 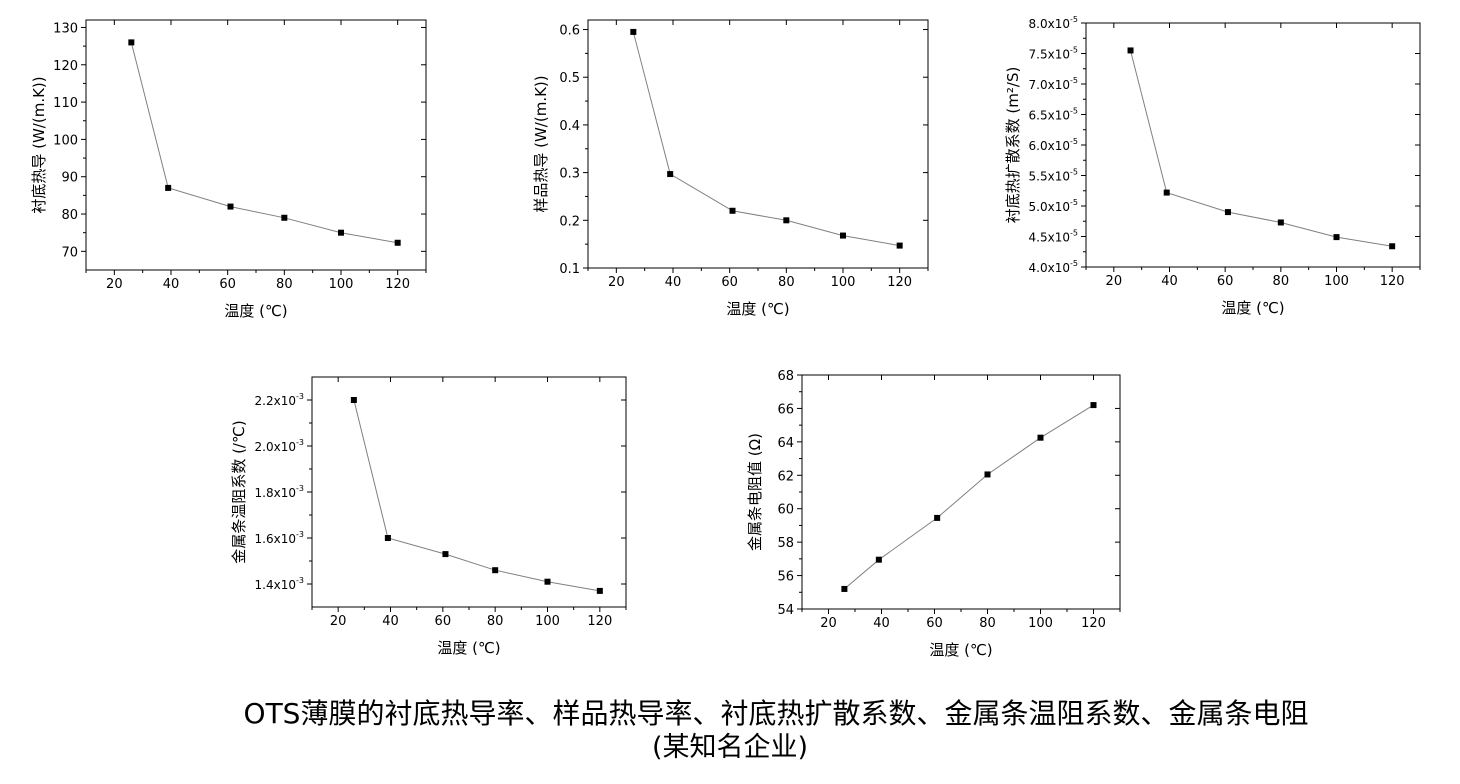 What do you see at coordinates (569, 31) in the screenshot?
I see `y-tick-label: 0.6` at bounding box center [569, 31].